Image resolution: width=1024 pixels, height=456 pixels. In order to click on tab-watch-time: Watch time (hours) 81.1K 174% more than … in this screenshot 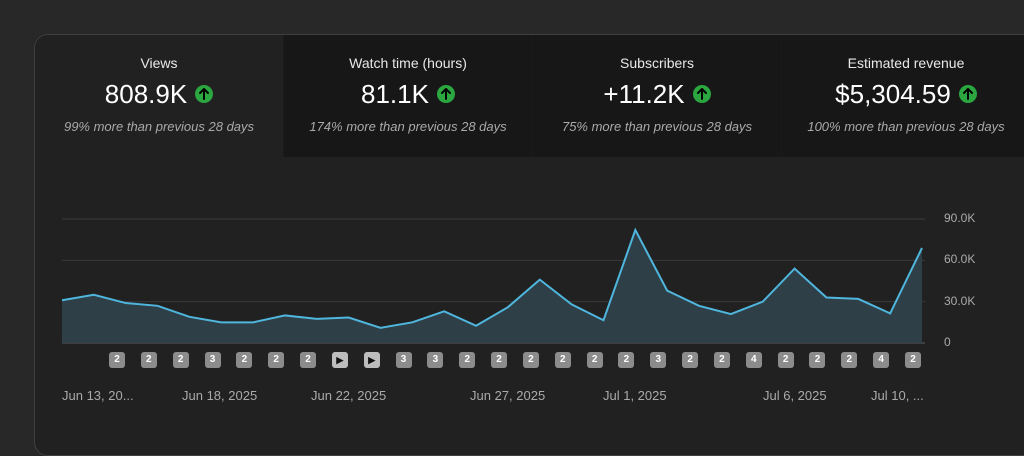, I will do `click(408, 96)`.